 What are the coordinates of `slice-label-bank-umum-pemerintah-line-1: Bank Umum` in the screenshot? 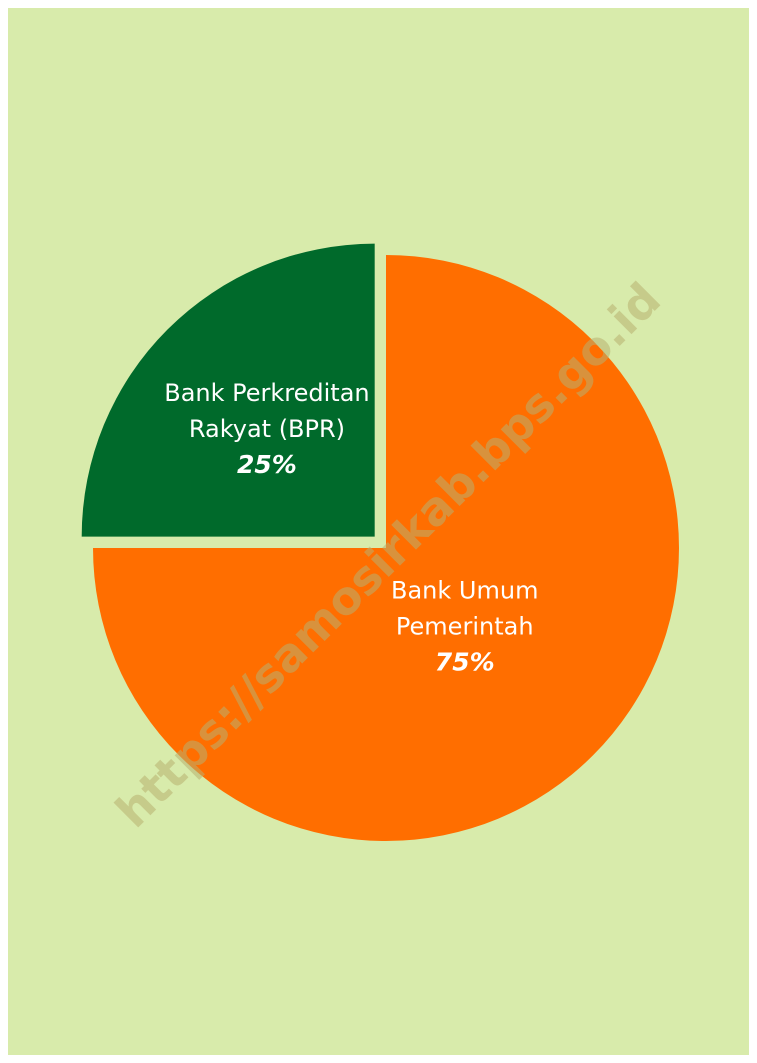 It's located at (464, 591).